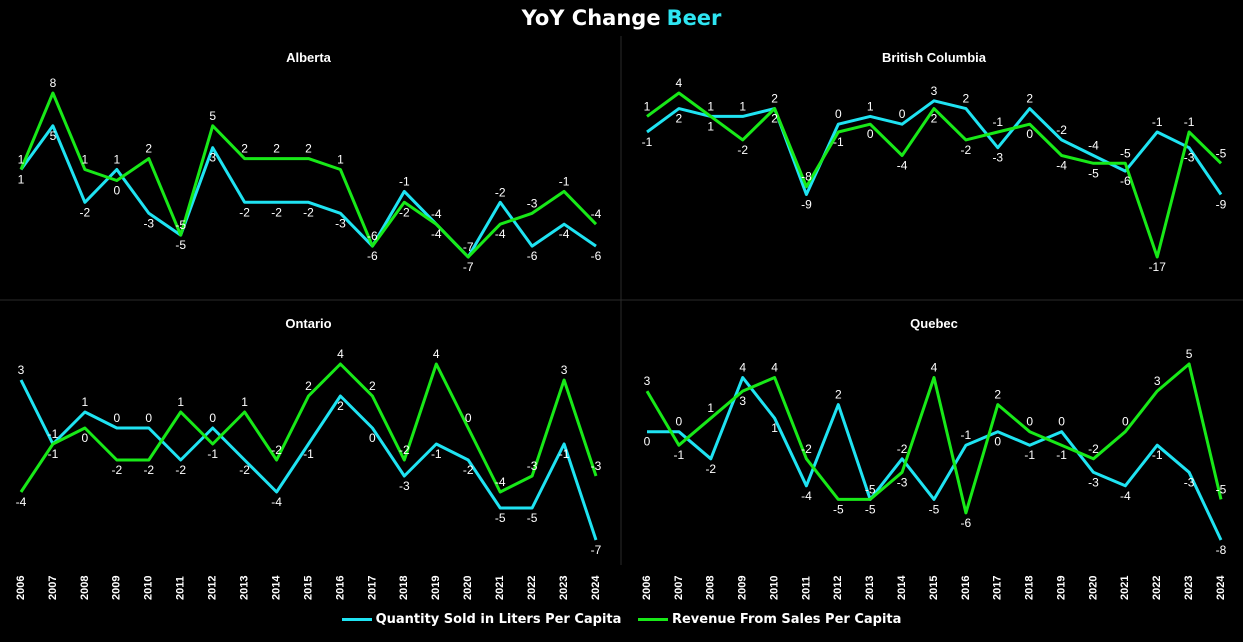 This screenshot has height=642, width=1243. I want to click on legend-swatch-revenue, so click(652, 619).